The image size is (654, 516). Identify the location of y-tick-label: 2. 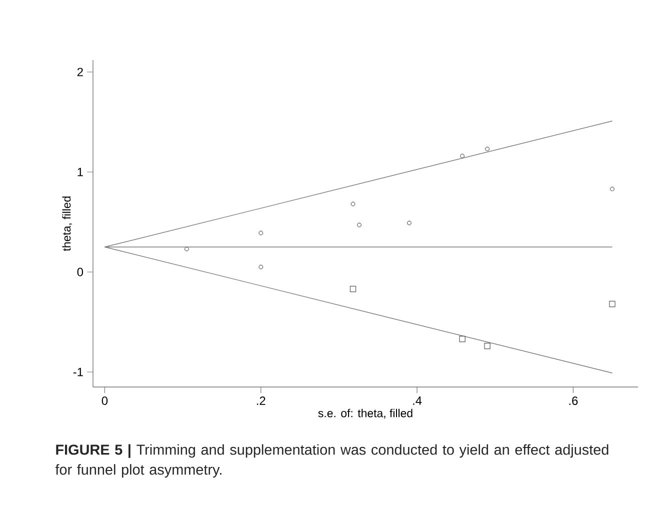
(80, 72).